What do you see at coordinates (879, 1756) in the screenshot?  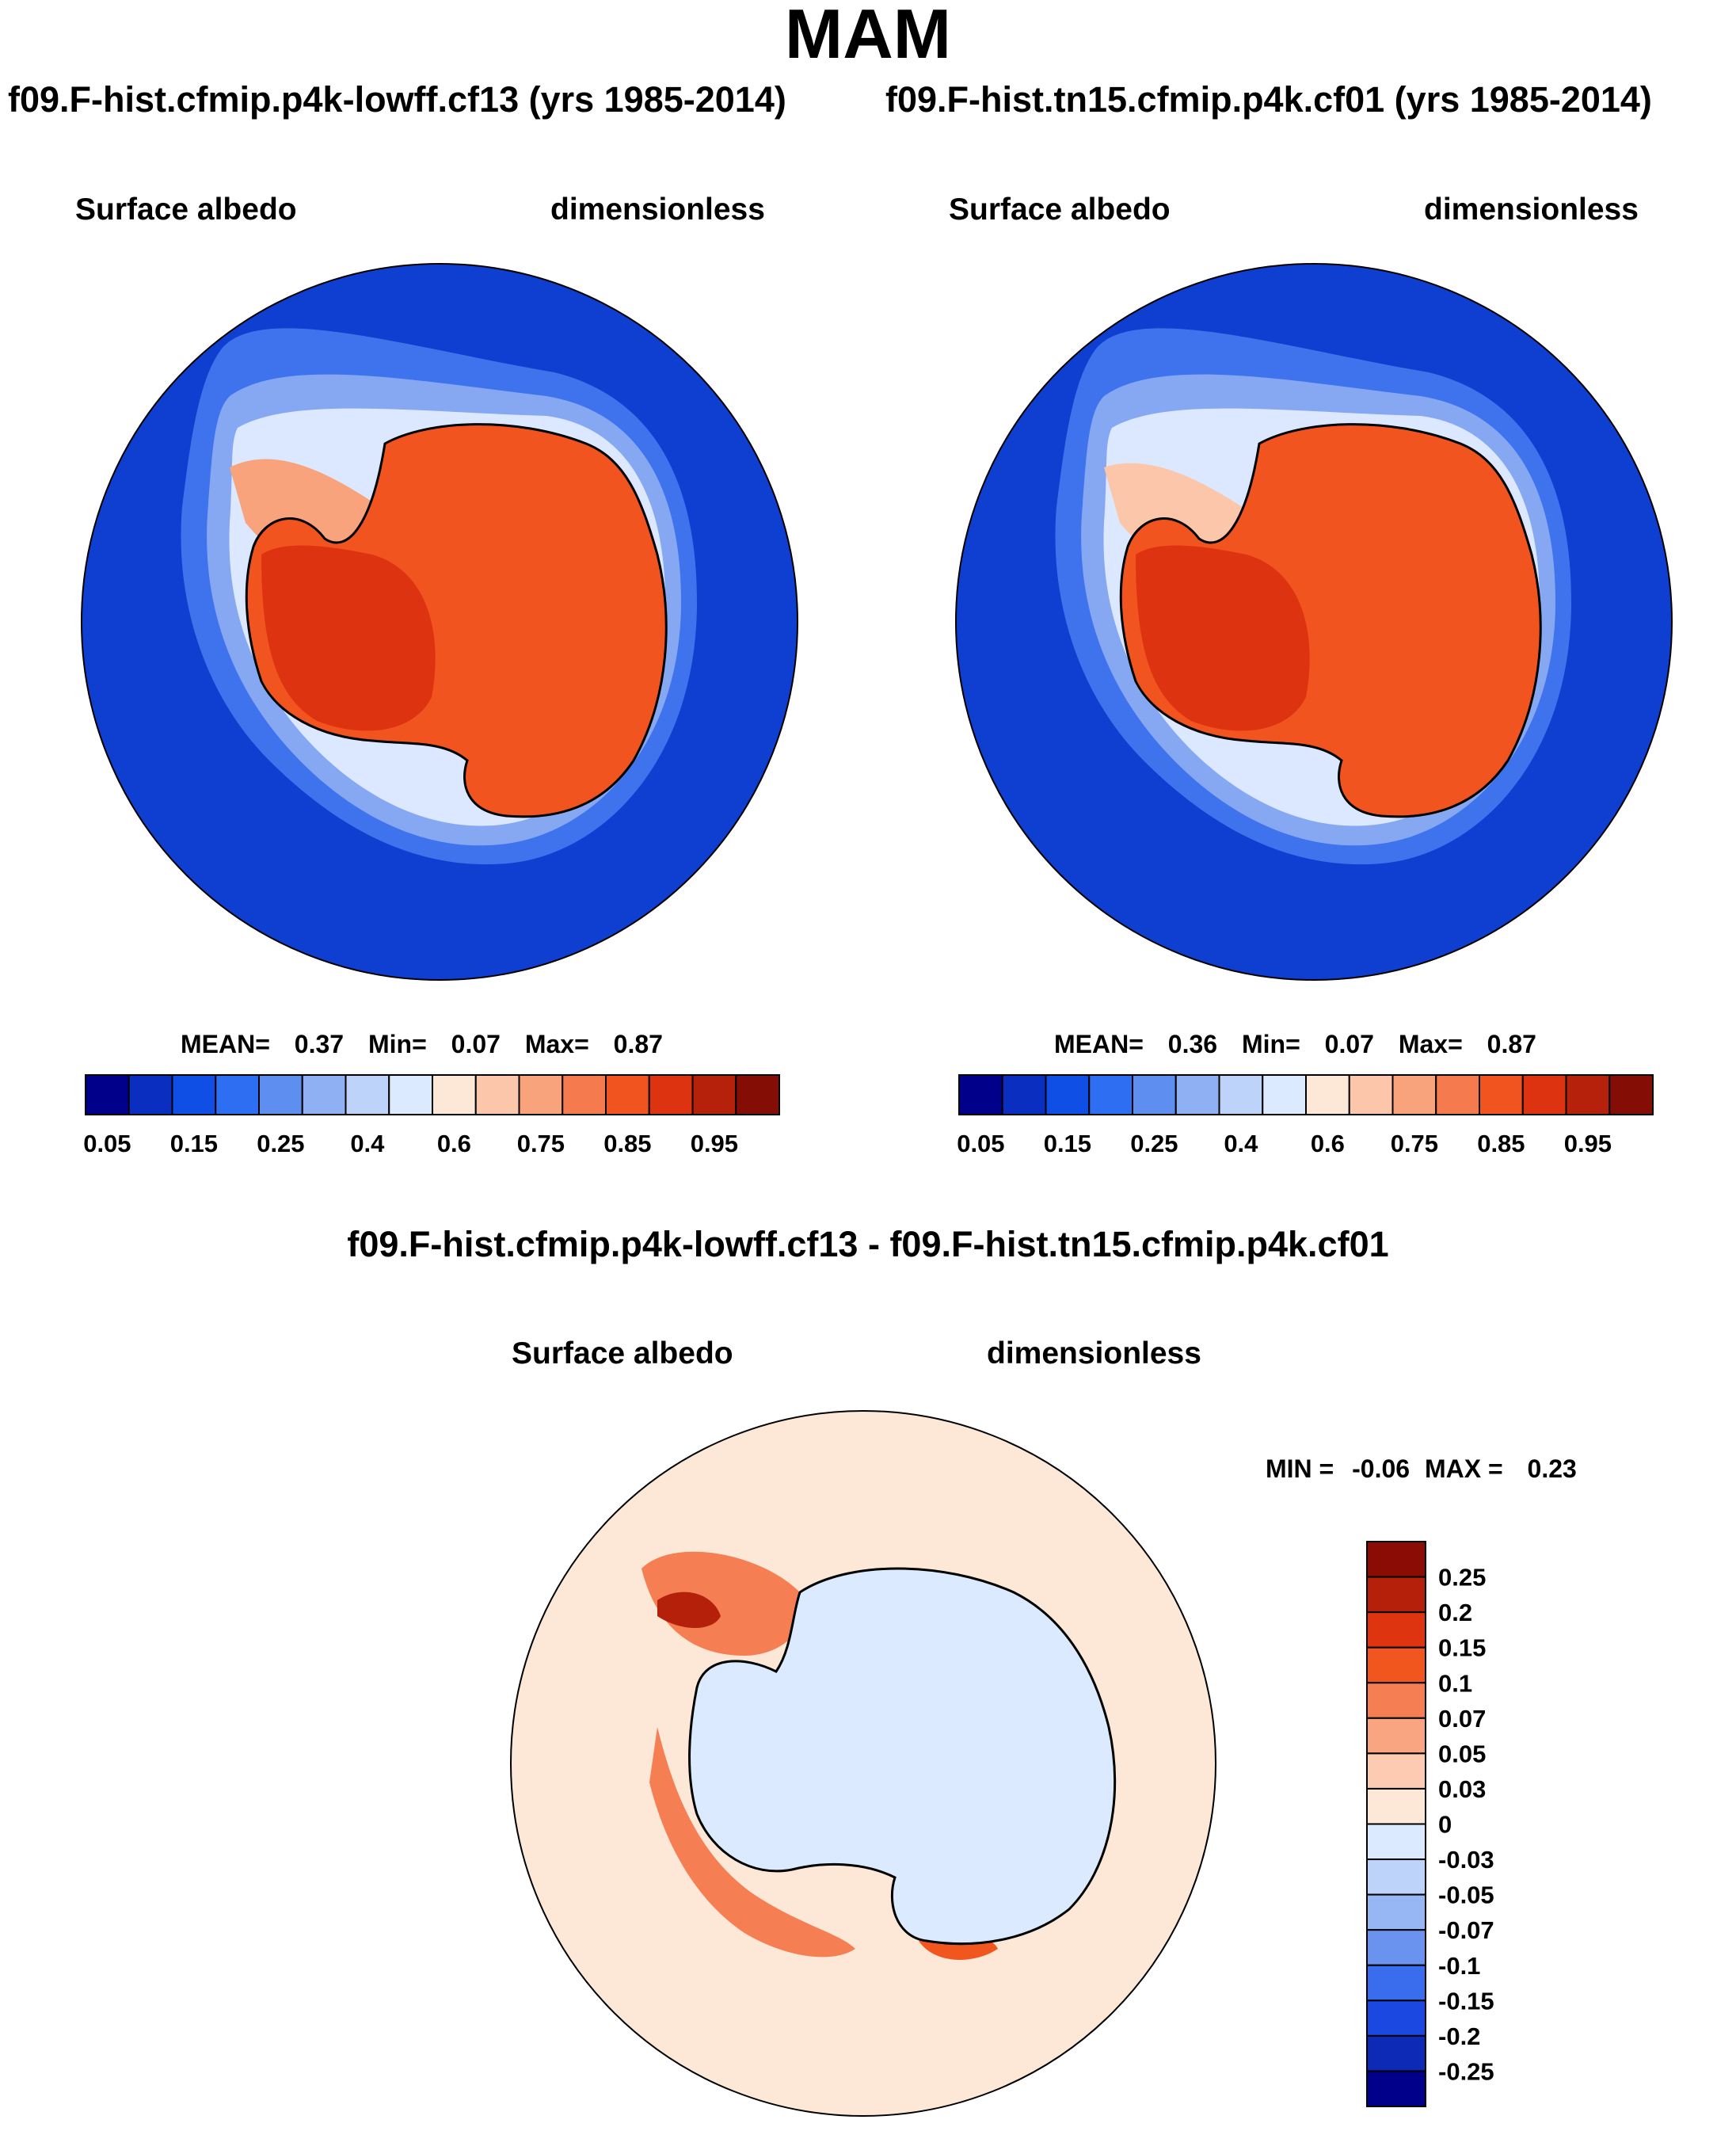 I see `difference-map-contours` at bounding box center [879, 1756].